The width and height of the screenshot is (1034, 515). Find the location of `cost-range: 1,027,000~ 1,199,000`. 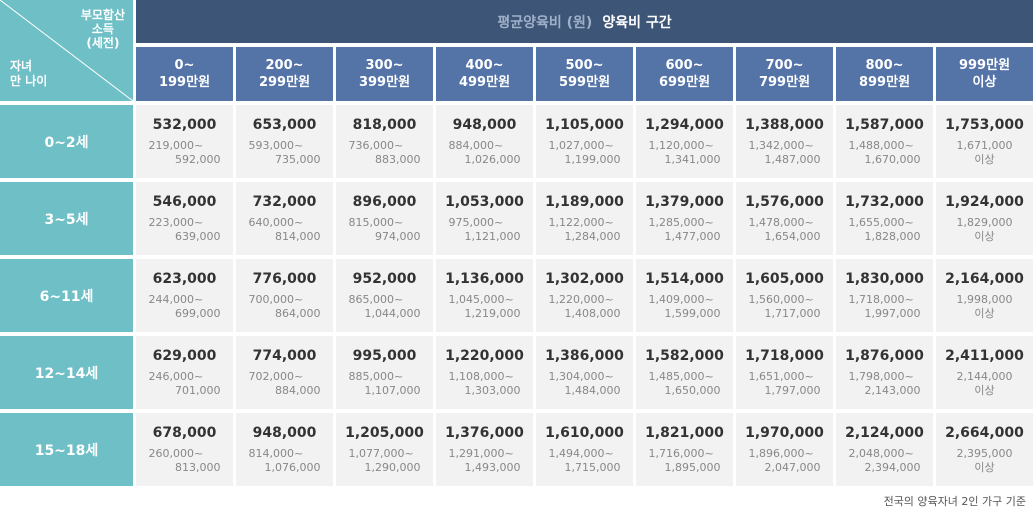

cost-range: 1,027,000~ 1,199,000 is located at coordinates (585, 153).